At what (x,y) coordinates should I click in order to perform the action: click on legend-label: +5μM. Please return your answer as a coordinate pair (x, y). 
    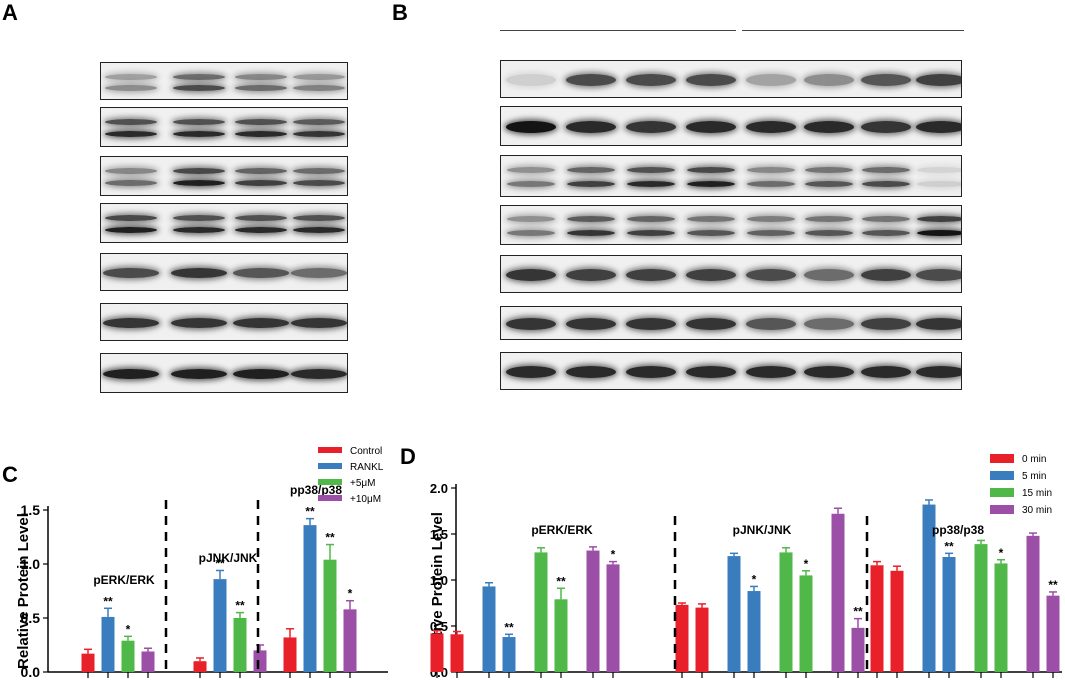
    Looking at the image, I should click on (363, 483).